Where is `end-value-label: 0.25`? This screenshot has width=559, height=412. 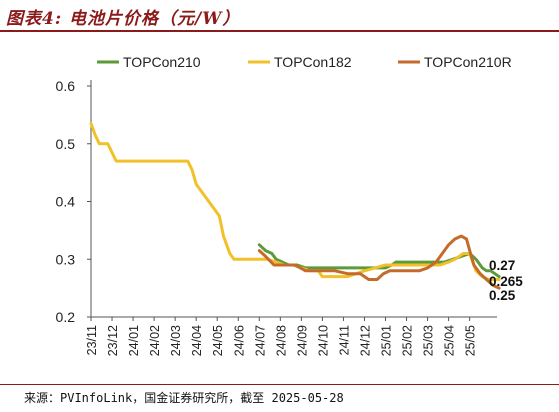 end-value-label: 0.25 is located at coordinates (502, 295).